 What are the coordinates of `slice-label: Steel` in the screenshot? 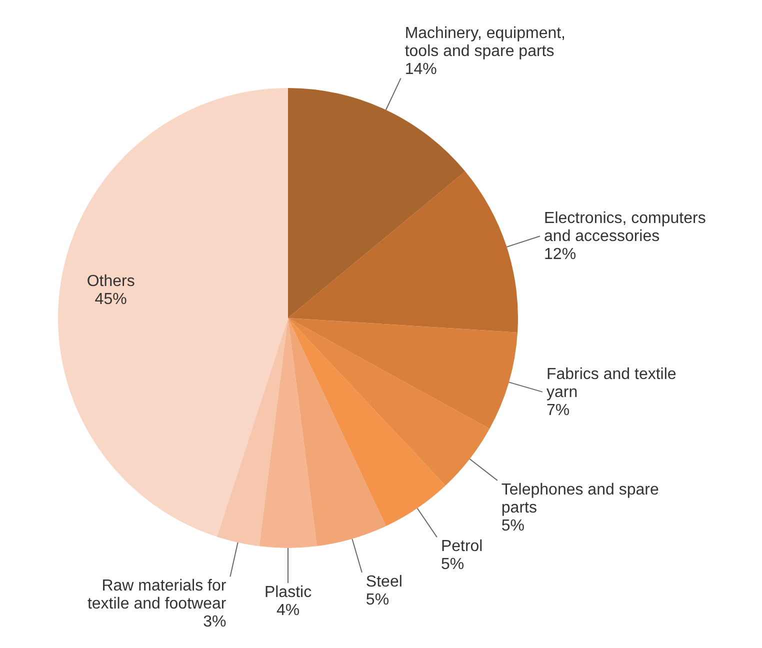 It's located at (384, 581).